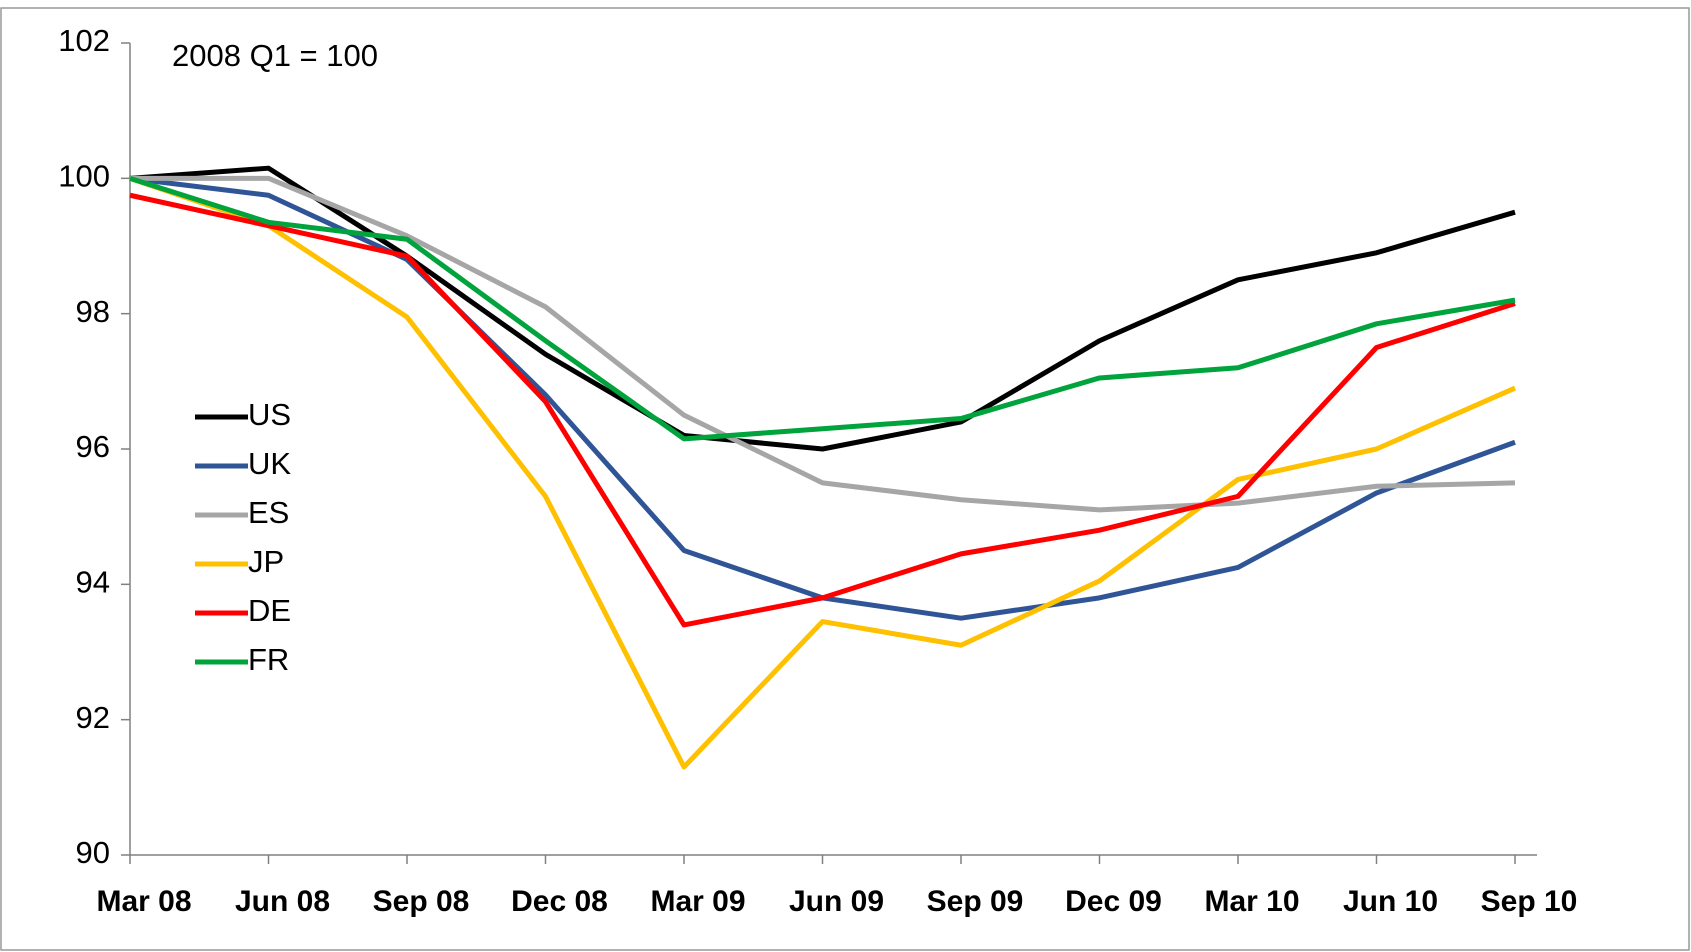 Image resolution: width=1691 pixels, height=952 pixels. What do you see at coordinates (84, 176) in the screenshot?
I see `y-tick-label: 100` at bounding box center [84, 176].